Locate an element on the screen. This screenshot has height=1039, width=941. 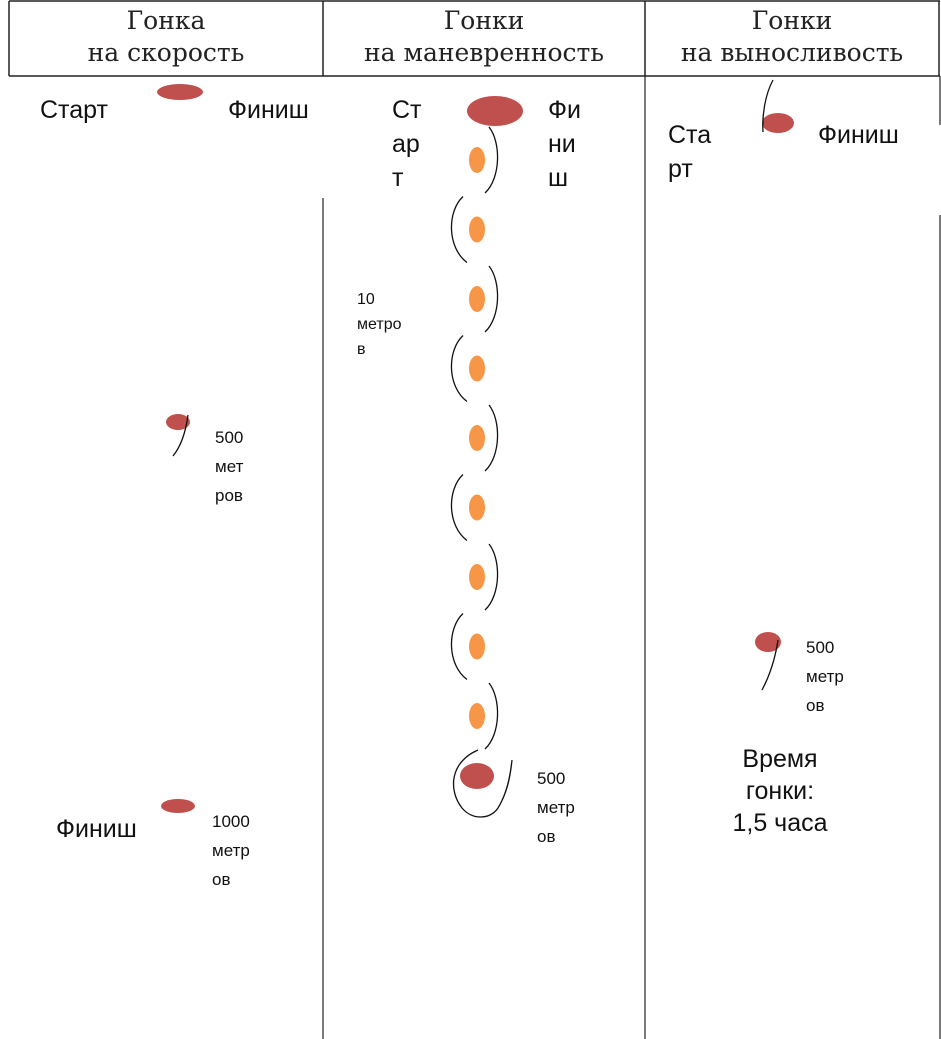
endurance-start-label: Ста рт is located at coordinates (689, 152).